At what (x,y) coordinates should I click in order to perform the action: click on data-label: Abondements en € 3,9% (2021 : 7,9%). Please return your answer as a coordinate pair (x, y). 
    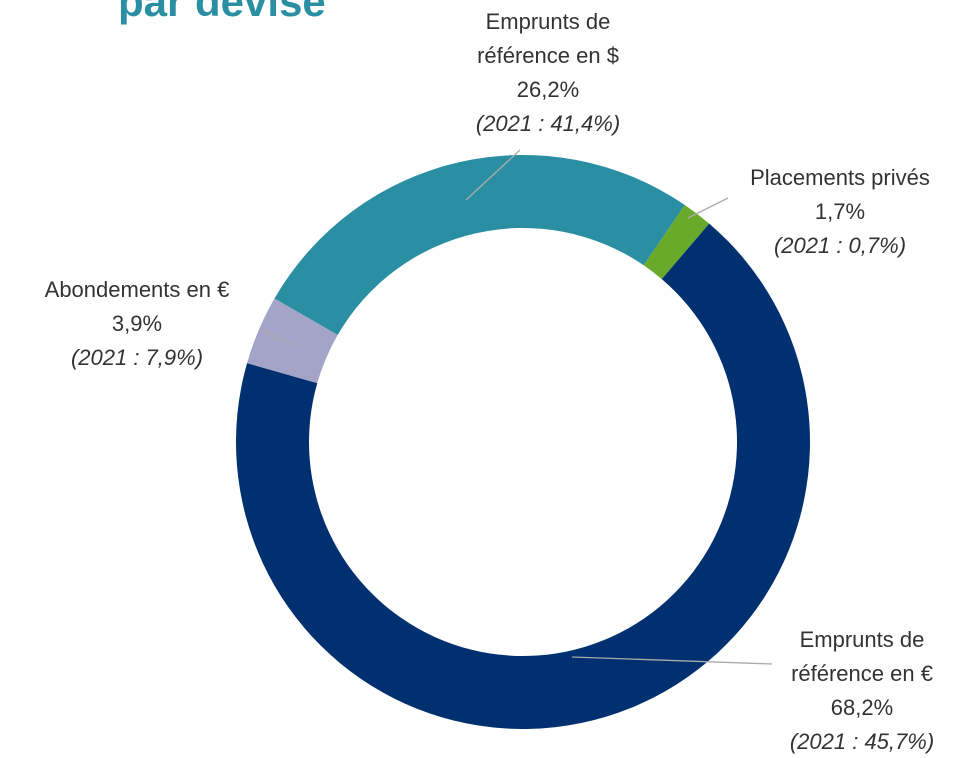
    Looking at the image, I should click on (137, 324).